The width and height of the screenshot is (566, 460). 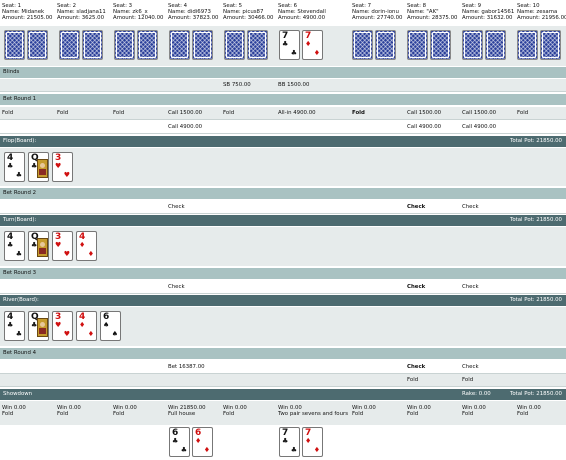 I want to click on br2-seat9-action: Check, so click(x=470, y=207).